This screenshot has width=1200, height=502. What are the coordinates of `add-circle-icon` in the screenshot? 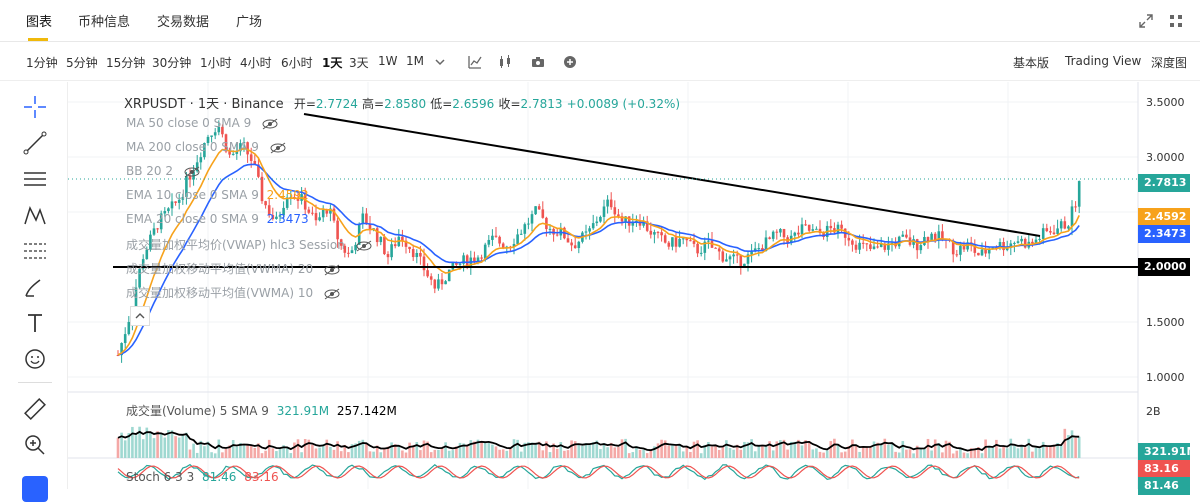 It's located at (570, 62).